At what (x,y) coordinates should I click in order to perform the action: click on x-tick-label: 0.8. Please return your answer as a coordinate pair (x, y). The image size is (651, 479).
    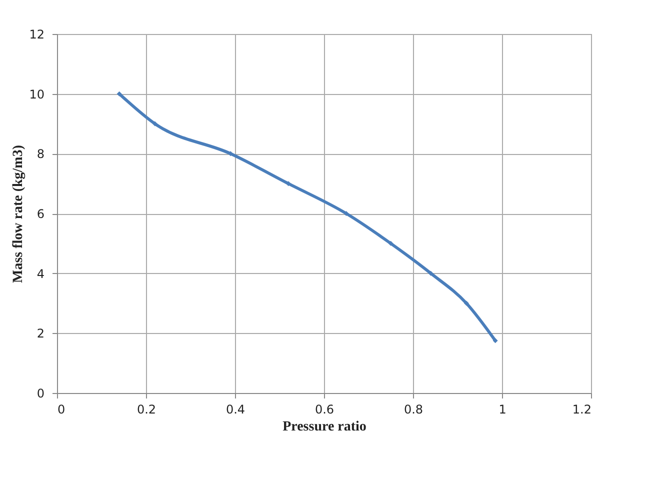
    Looking at the image, I should click on (414, 409).